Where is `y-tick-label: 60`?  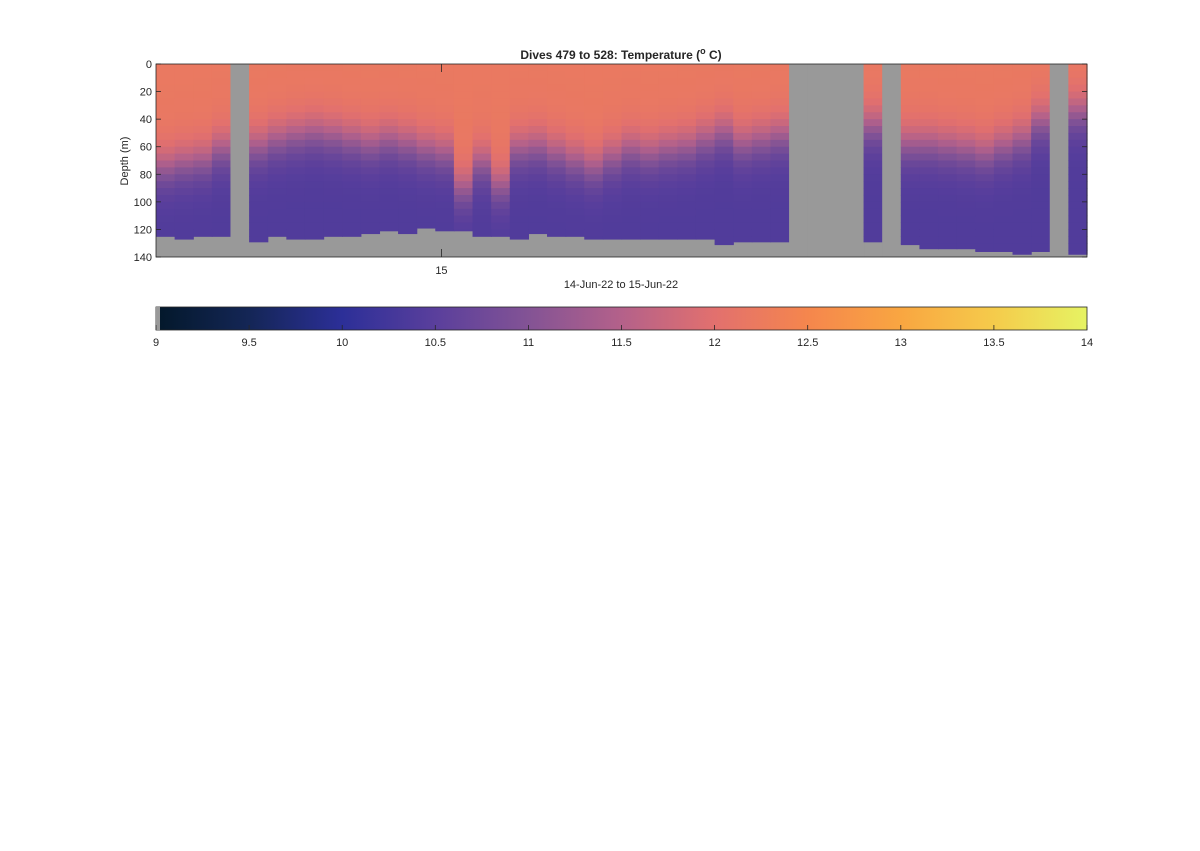
y-tick-label: 60 is located at coordinates (146, 148).